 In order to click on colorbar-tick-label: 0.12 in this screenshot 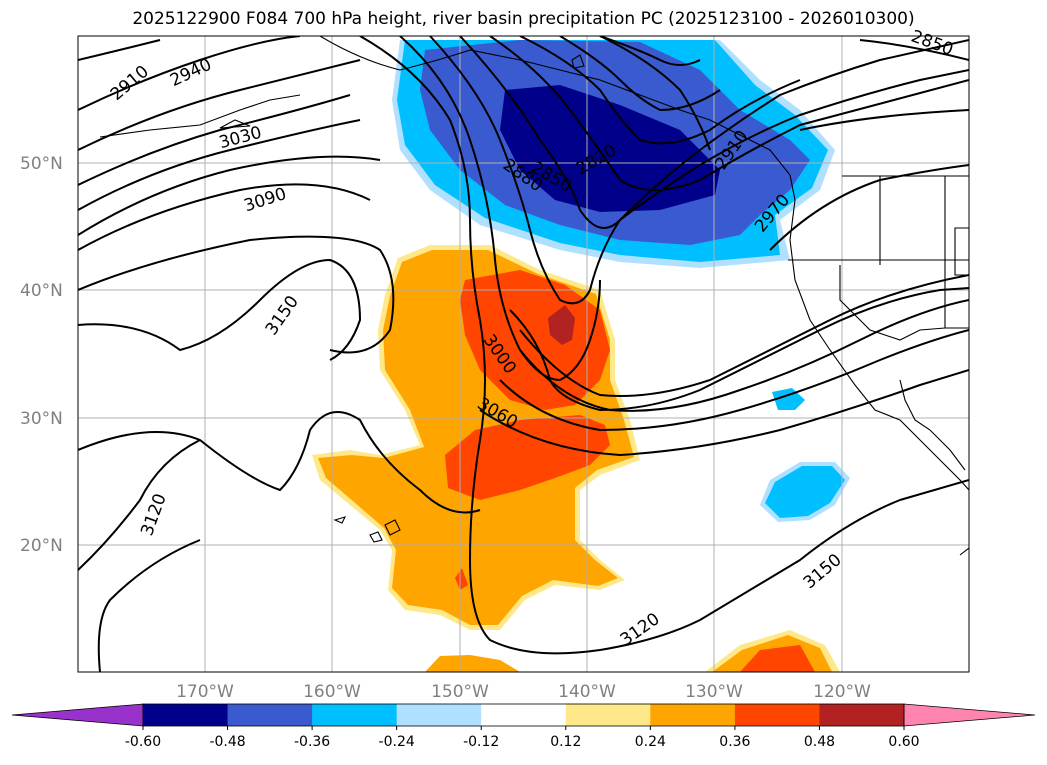, I will do `click(565, 742)`.